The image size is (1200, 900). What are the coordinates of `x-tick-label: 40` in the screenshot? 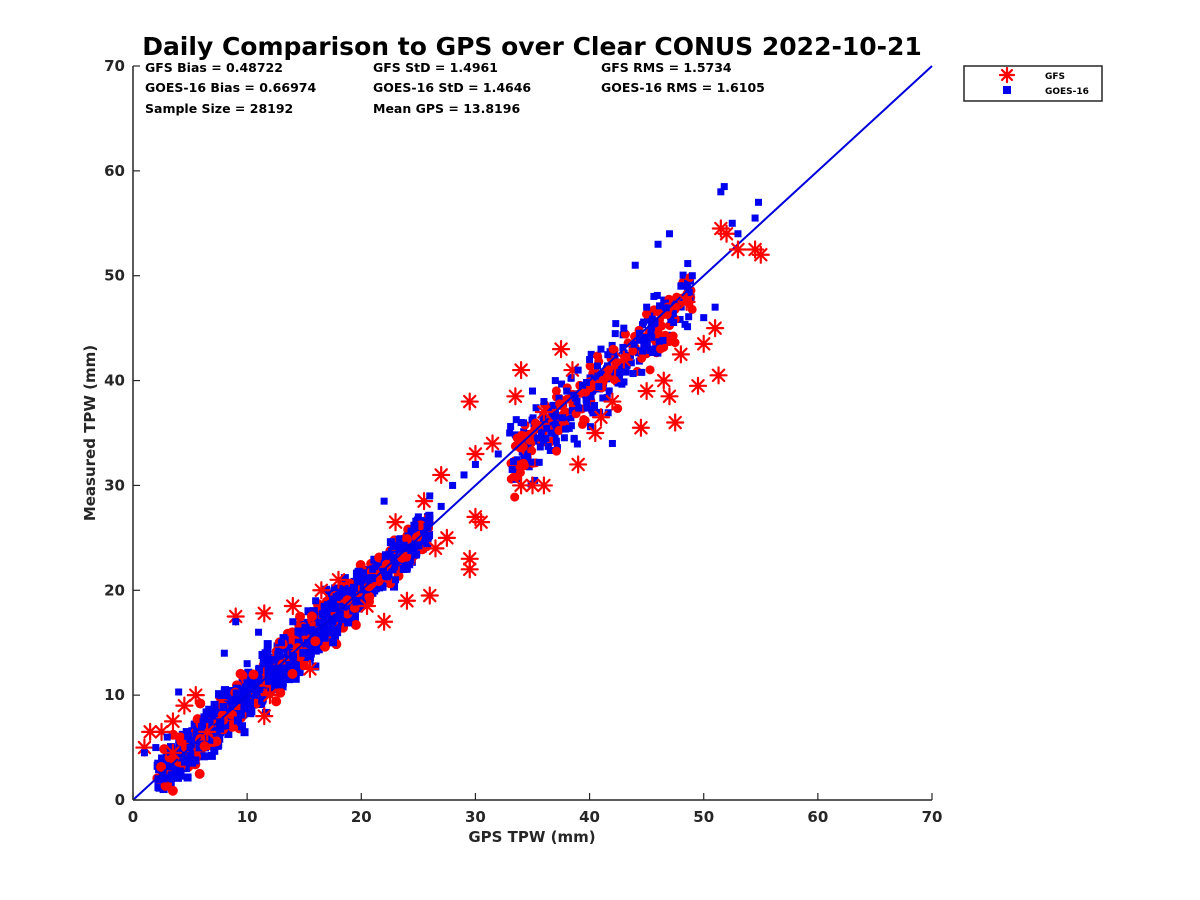 It's located at (589, 817).